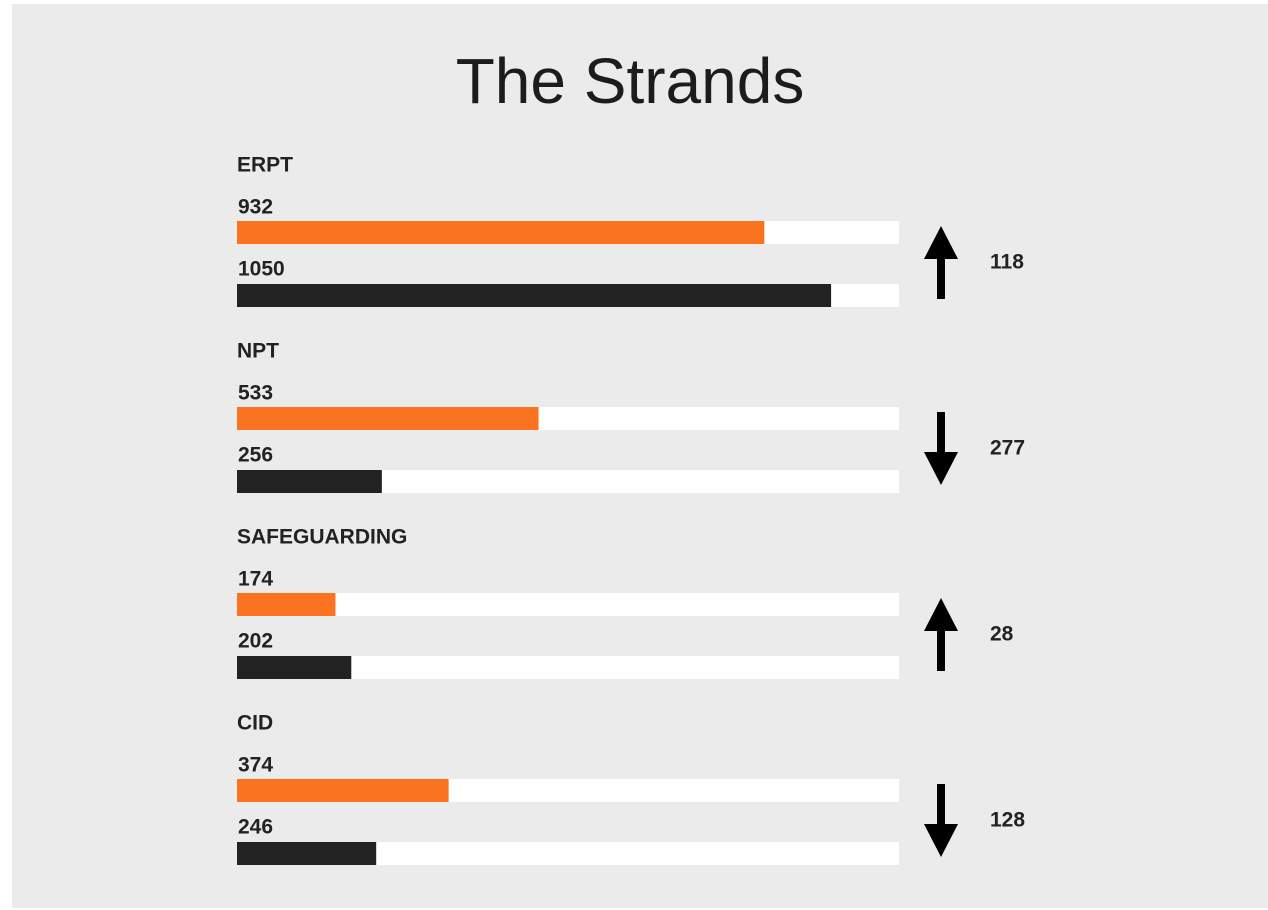 This screenshot has height=910, width=1268. What do you see at coordinates (1002, 634) in the screenshot?
I see `change-label: 28` at bounding box center [1002, 634].